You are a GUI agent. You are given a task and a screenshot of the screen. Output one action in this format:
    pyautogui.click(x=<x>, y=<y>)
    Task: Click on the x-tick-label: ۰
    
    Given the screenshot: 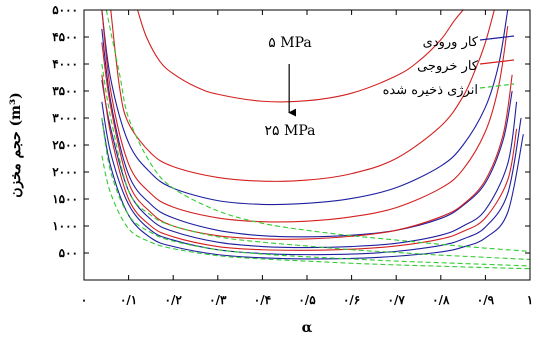 What is the action you would take?
    pyautogui.click(x=84, y=300)
    